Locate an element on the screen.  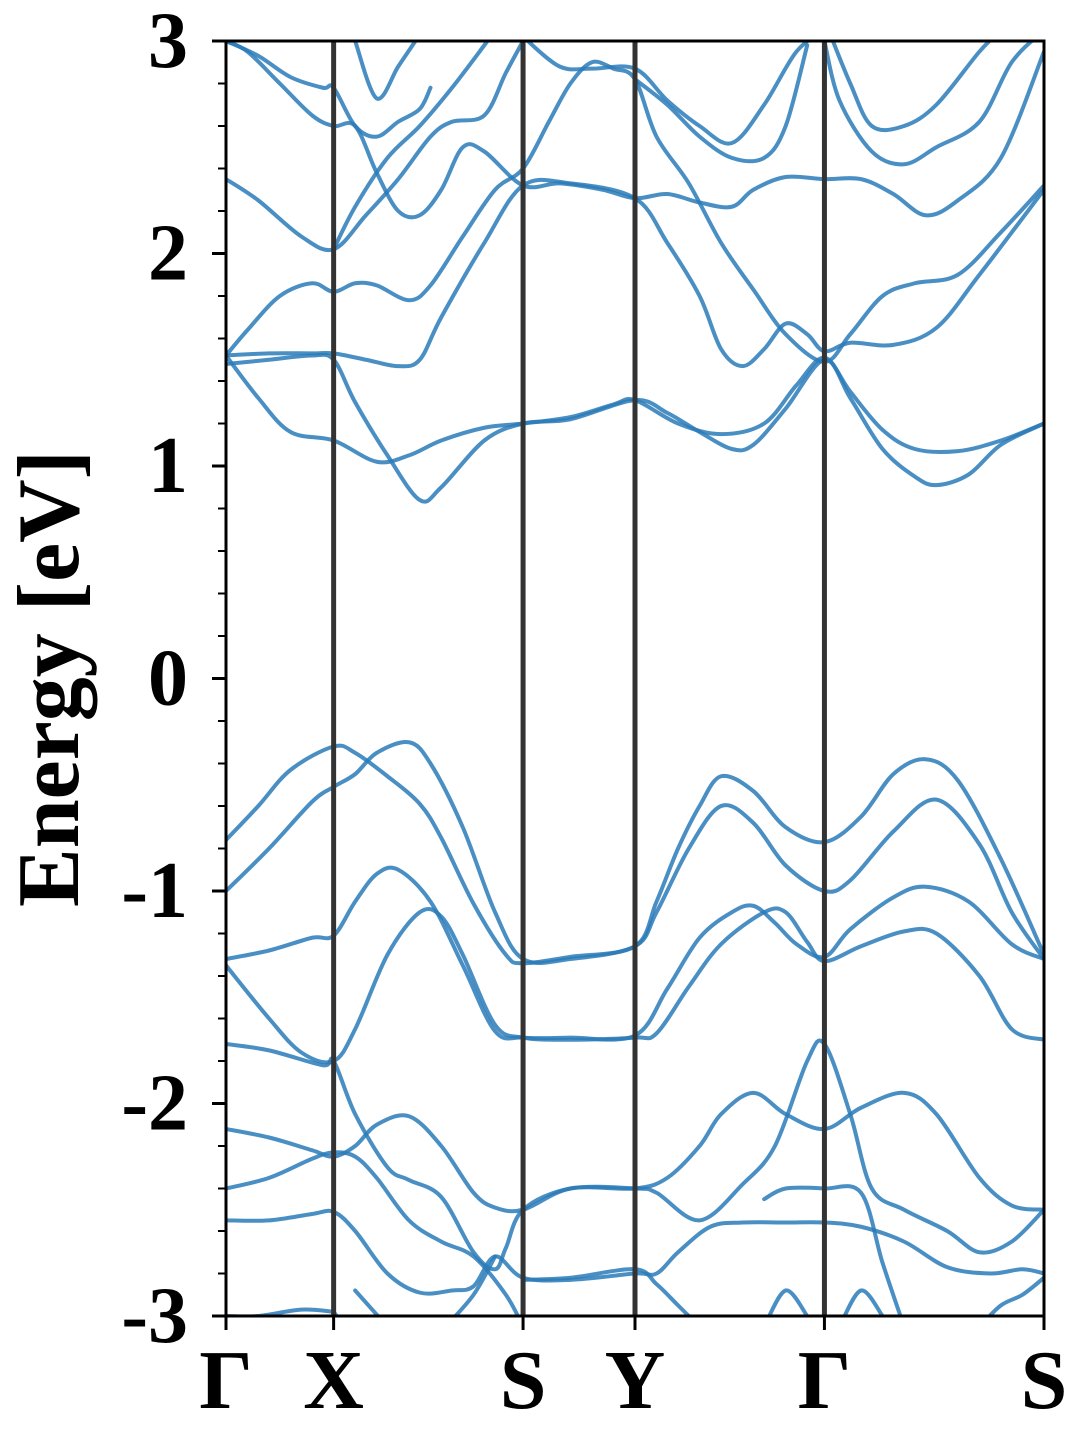
ytick-label: -3 is located at coordinates (154, 1316).